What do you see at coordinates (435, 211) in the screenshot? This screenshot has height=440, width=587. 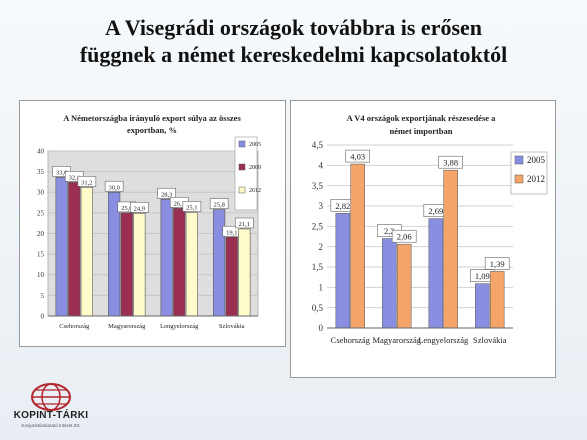 I see `data-label: 2,69` at bounding box center [435, 211].